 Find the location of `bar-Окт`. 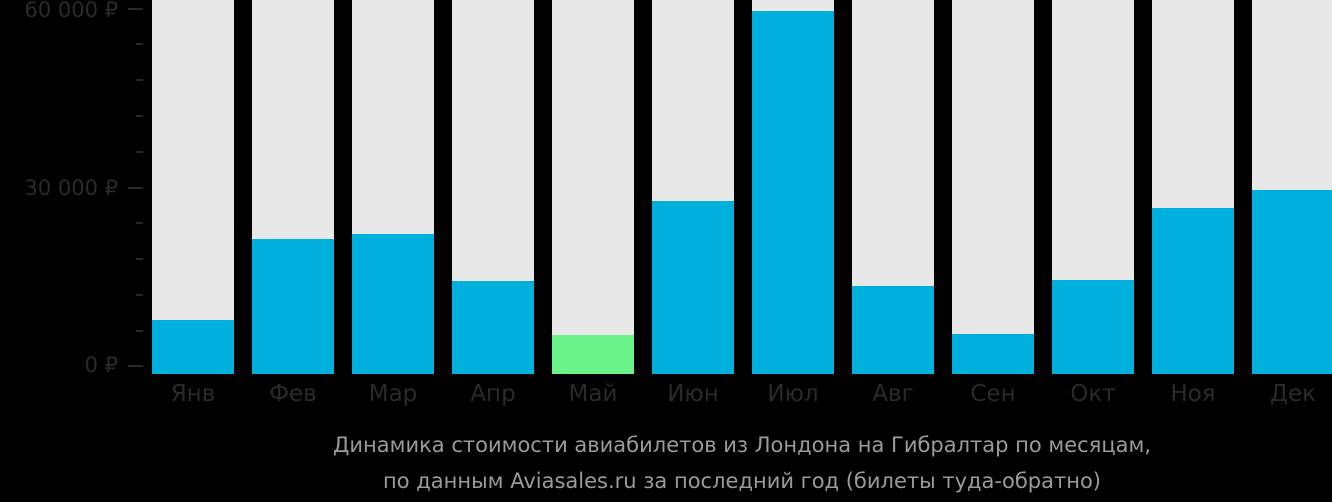

bar-Окт is located at coordinates (1093, 187).